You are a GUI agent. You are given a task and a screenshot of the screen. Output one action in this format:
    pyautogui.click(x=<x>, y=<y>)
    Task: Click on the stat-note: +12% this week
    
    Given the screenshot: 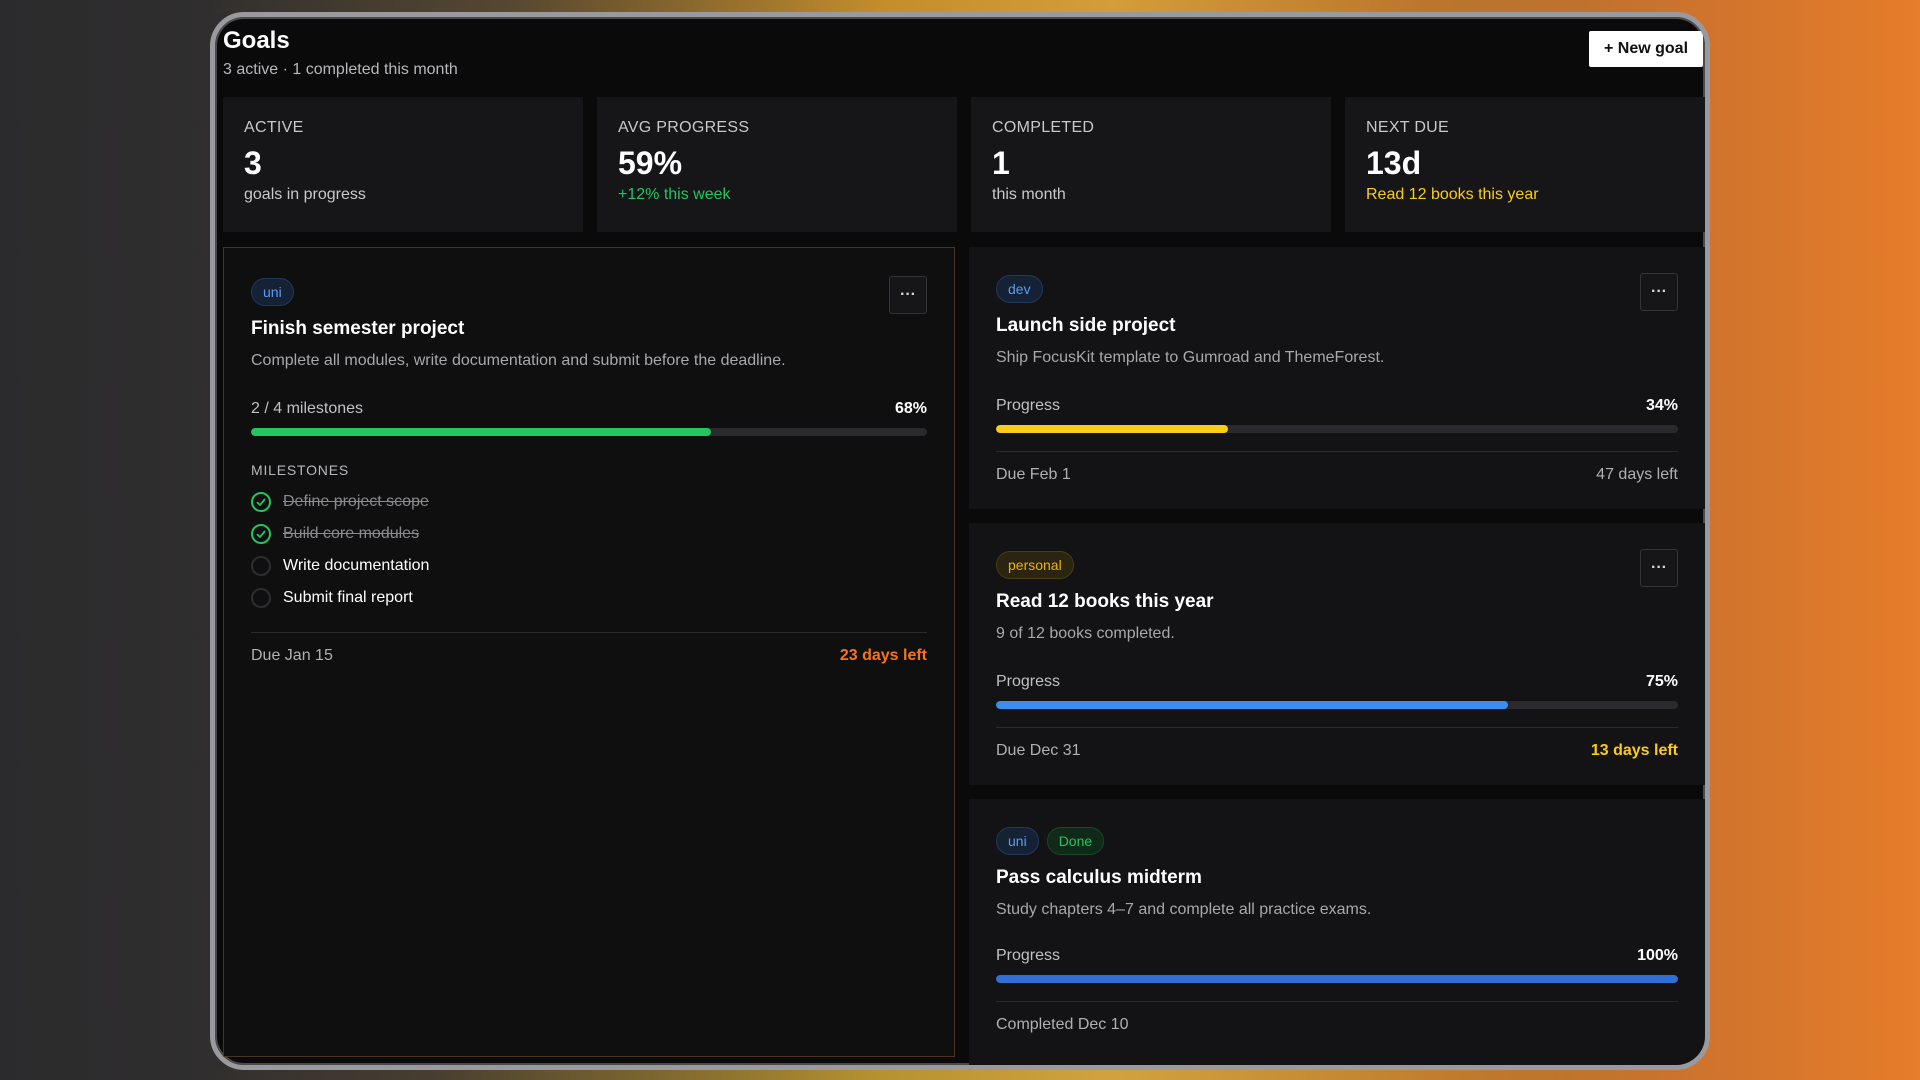 What is the action you would take?
    pyautogui.click(x=674, y=194)
    